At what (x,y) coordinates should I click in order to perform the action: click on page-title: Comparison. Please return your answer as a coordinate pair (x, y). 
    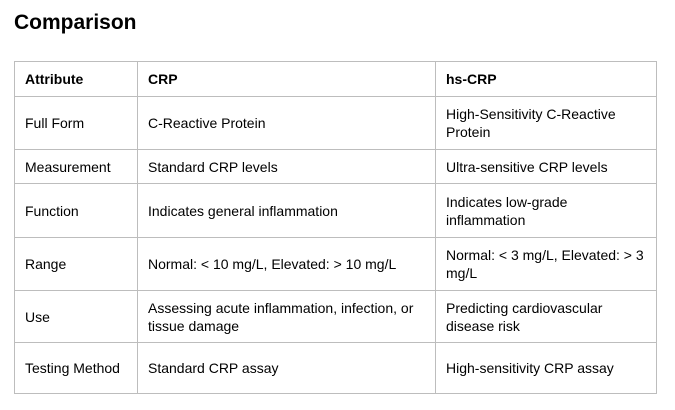
    Looking at the image, I should click on (75, 22).